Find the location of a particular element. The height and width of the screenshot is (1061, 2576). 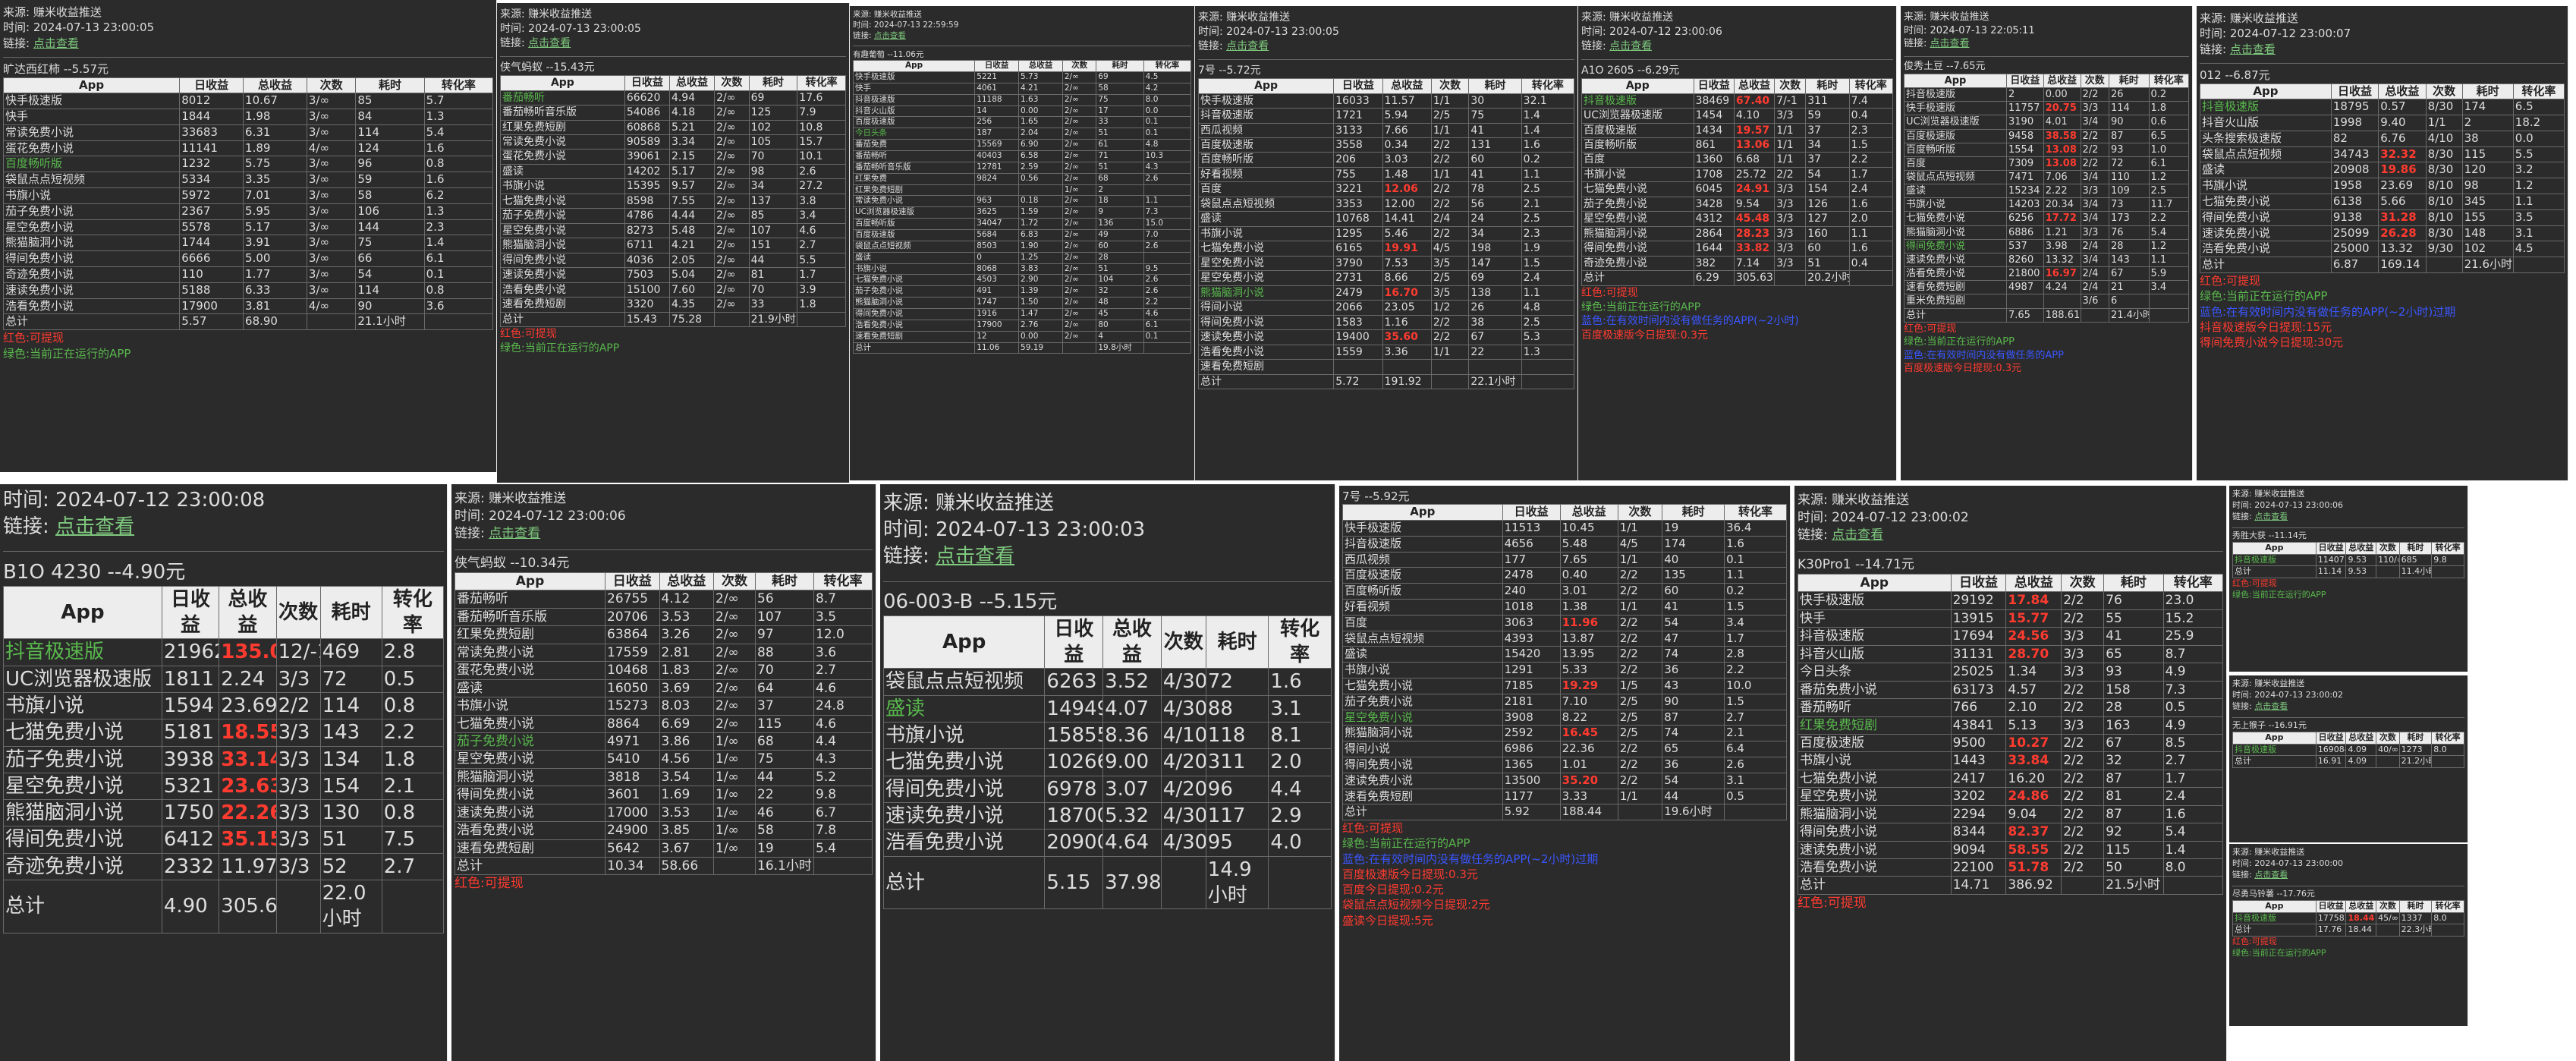

value-cell: 75 is located at coordinates (784, 759).